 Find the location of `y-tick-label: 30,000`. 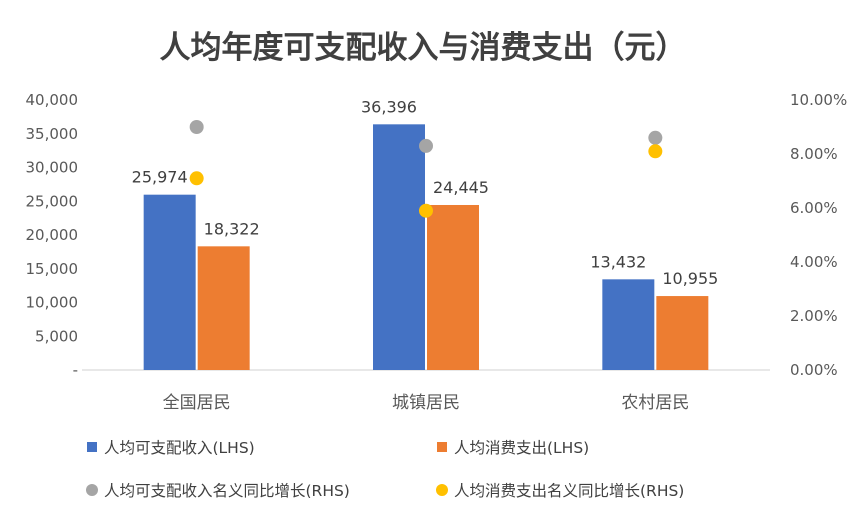

y-tick-label: 30,000 is located at coordinates (52, 168).